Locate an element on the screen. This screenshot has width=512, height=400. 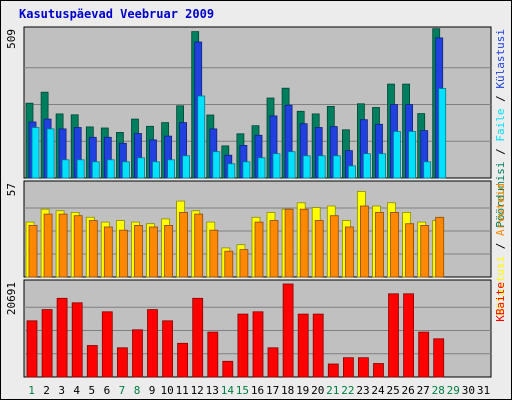
legend-entry: KBaite is located at coordinates (500, 302).